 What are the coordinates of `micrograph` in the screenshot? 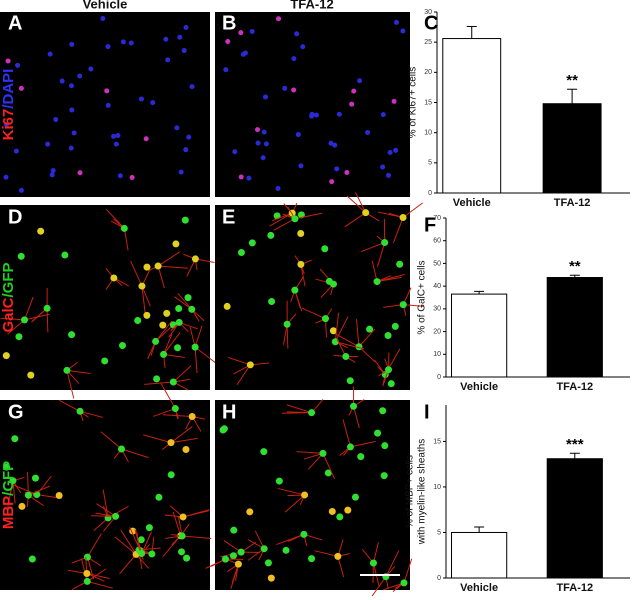 It's located at (312, 104).